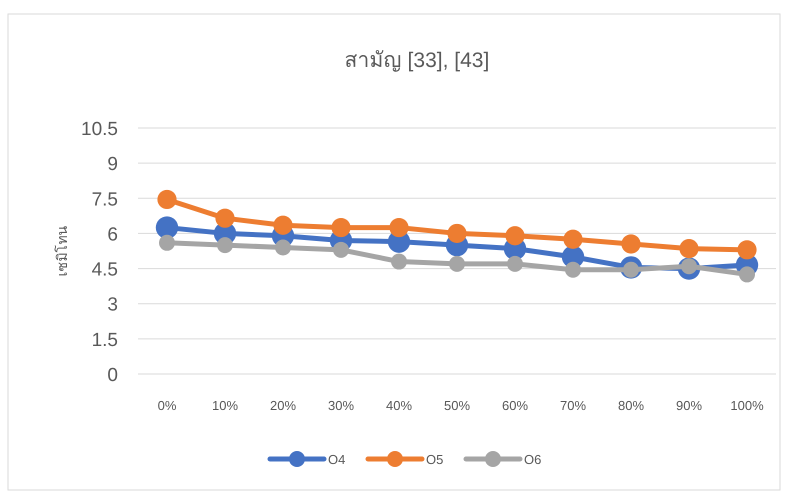  What do you see at coordinates (105, 340) in the screenshot?
I see `y-tick-label: 1.5` at bounding box center [105, 340].